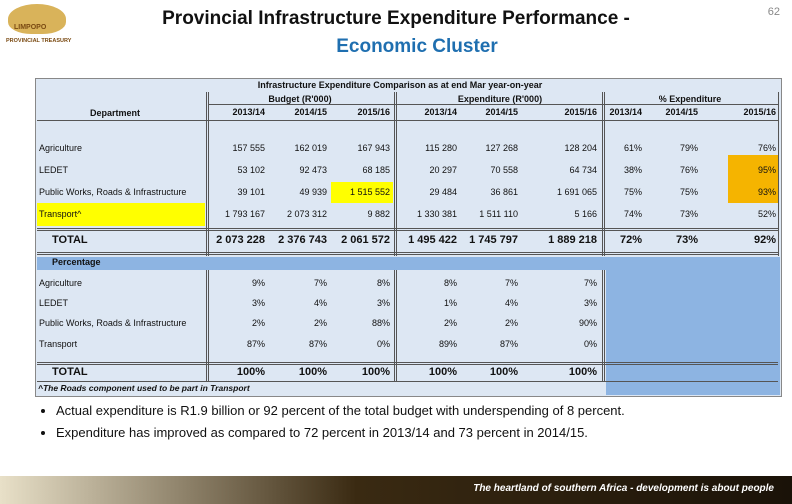 The image size is (792, 504). What do you see at coordinates (417, 46) in the screenshot?
I see `subtitle: Economic Cluster` at bounding box center [417, 46].